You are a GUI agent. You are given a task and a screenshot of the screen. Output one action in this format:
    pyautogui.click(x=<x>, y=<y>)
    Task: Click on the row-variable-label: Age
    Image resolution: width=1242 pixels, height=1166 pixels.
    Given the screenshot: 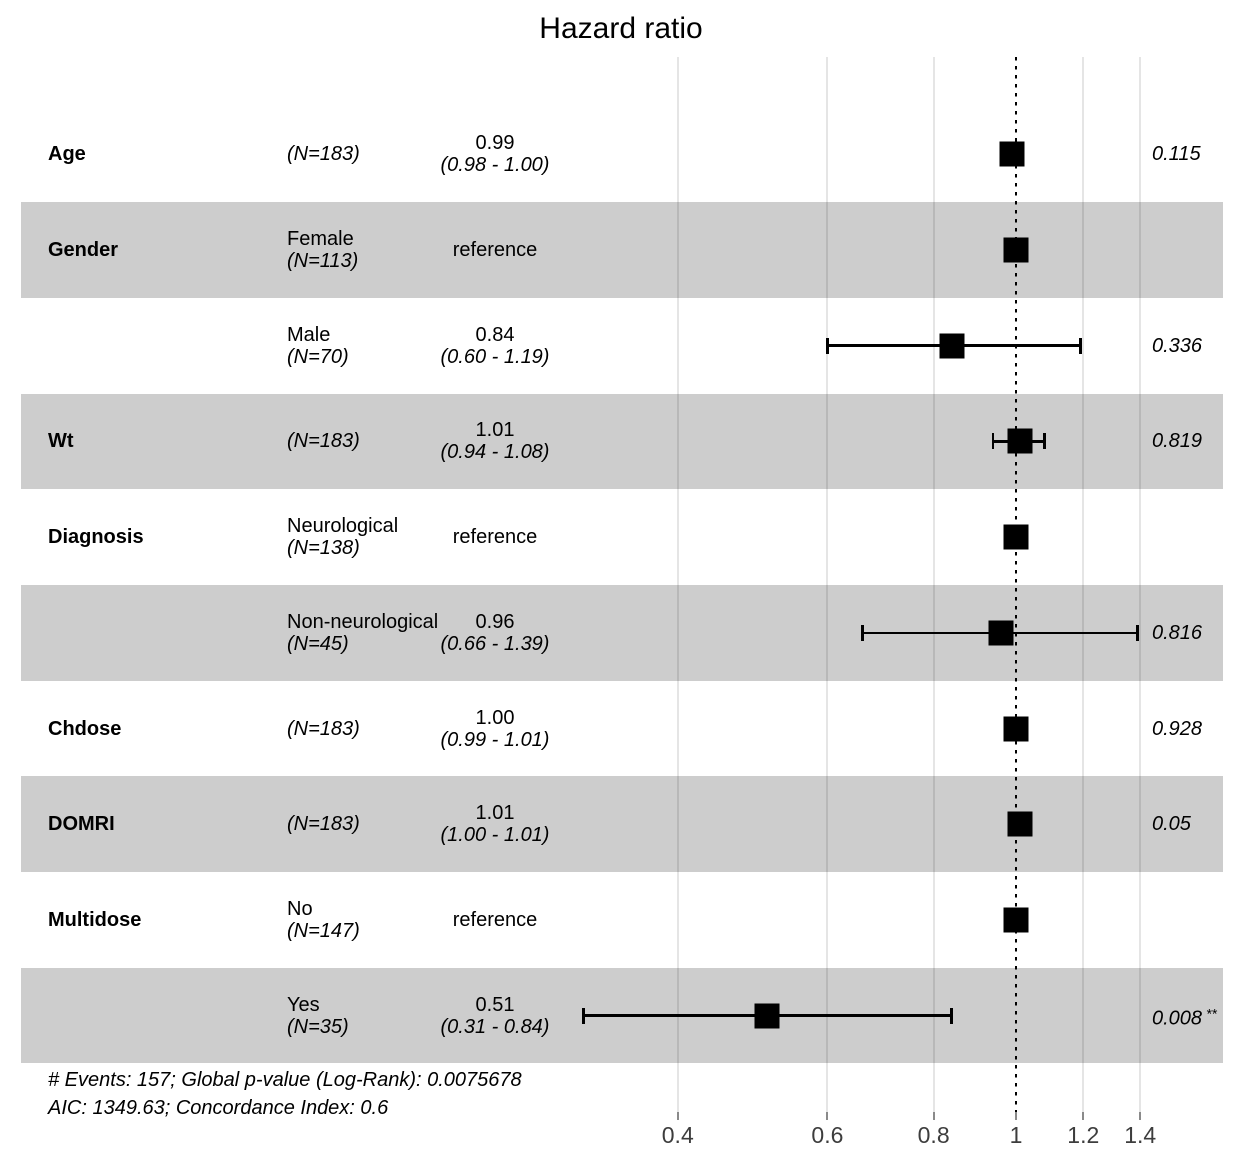 What is the action you would take?
    pyautogui.click(x=67, y=154)
    